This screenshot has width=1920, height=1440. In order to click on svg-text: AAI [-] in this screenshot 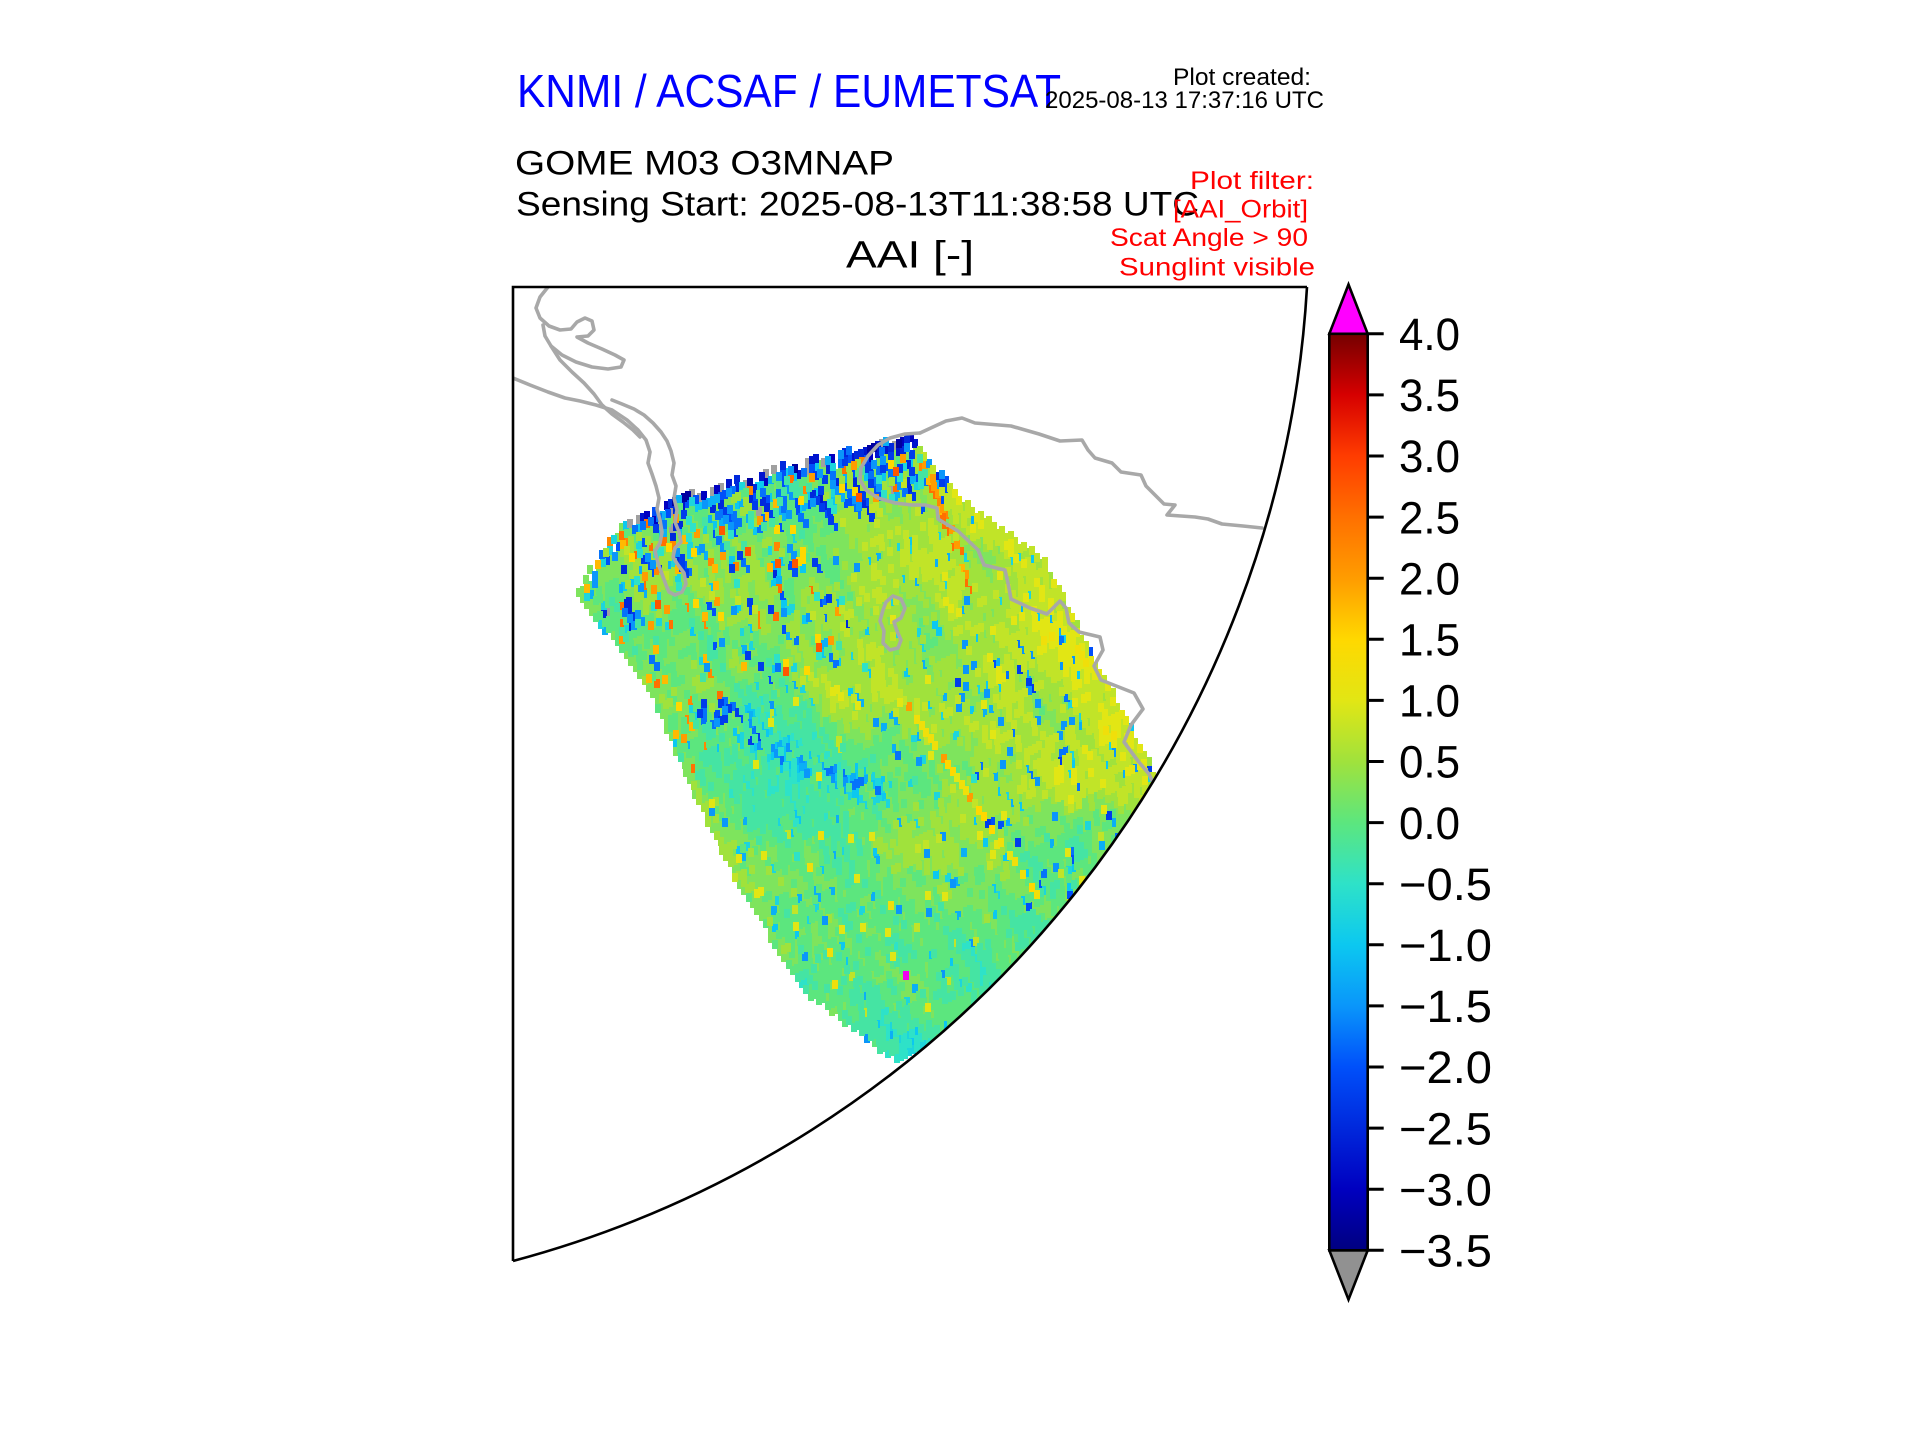, I will do `click(910, 256)`.